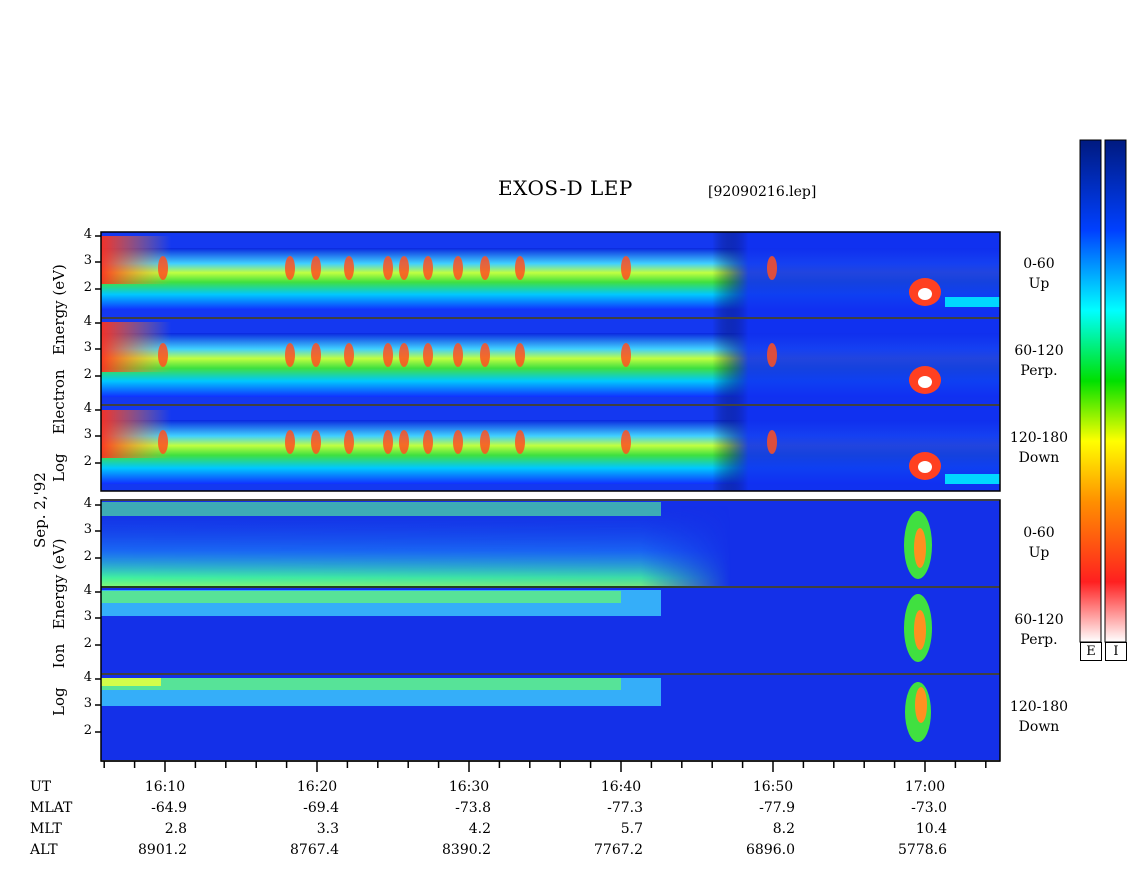 The height and width of the screenshot is (875, 1130). I want to click on channel-label-ion-4: 60-120 Perp., so click(1039, 630).